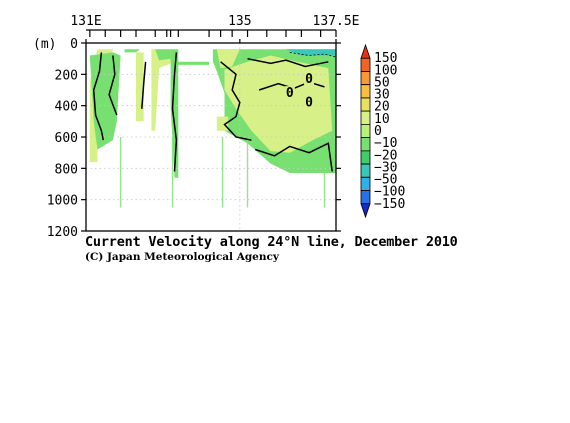  What do you see at coordinates (389, 204) in the screenshot?
I see `colorbar-label: −150` at bounding box center [389, 204].